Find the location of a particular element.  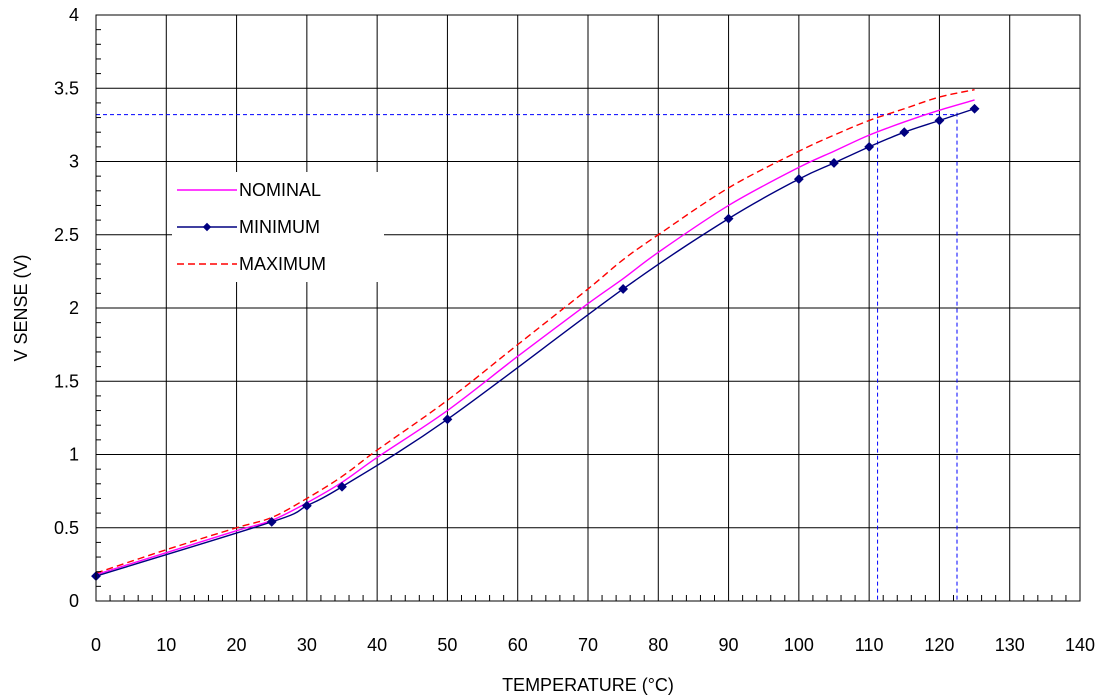

legend-label-minimum: MINIMUM is located at coordinates (279, 227).